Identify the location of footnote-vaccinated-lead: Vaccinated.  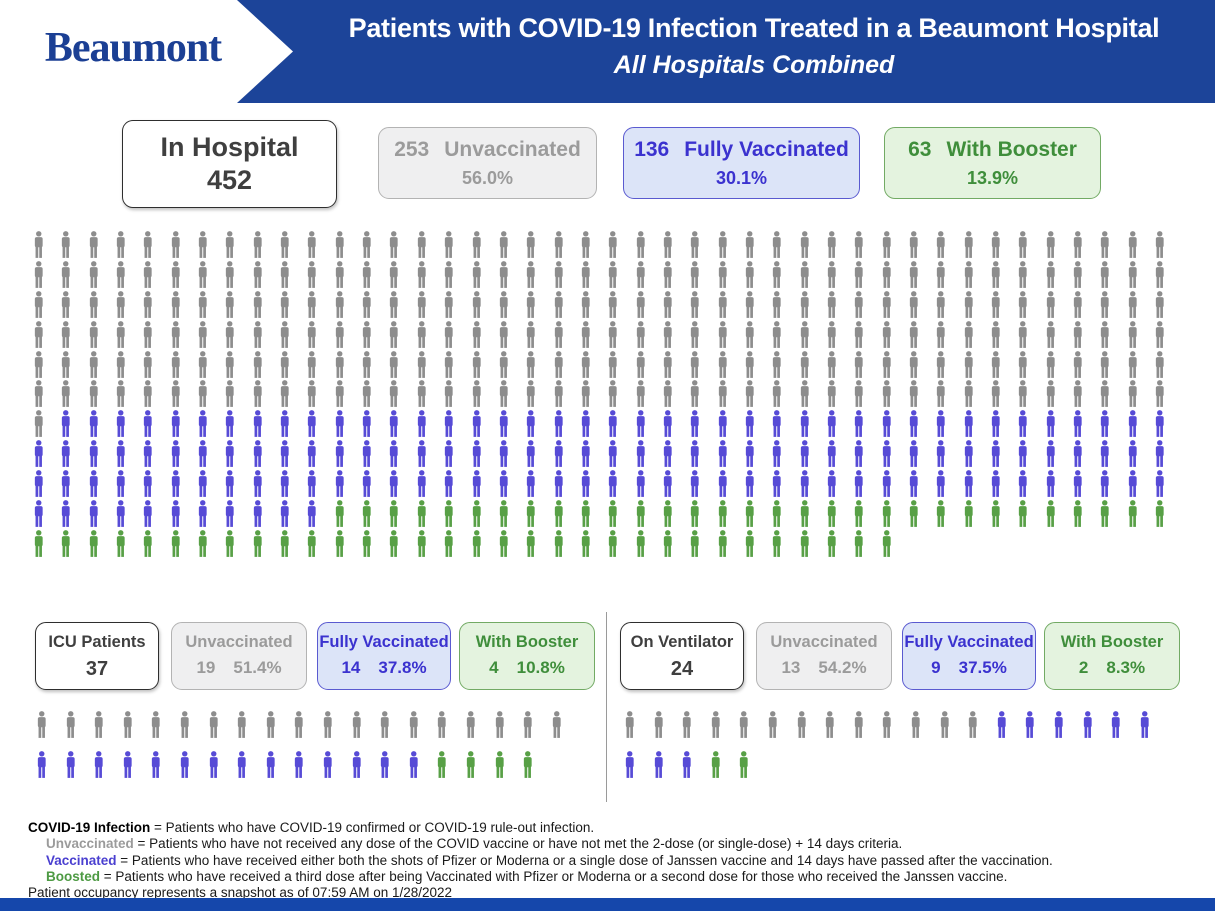
(81, 860).